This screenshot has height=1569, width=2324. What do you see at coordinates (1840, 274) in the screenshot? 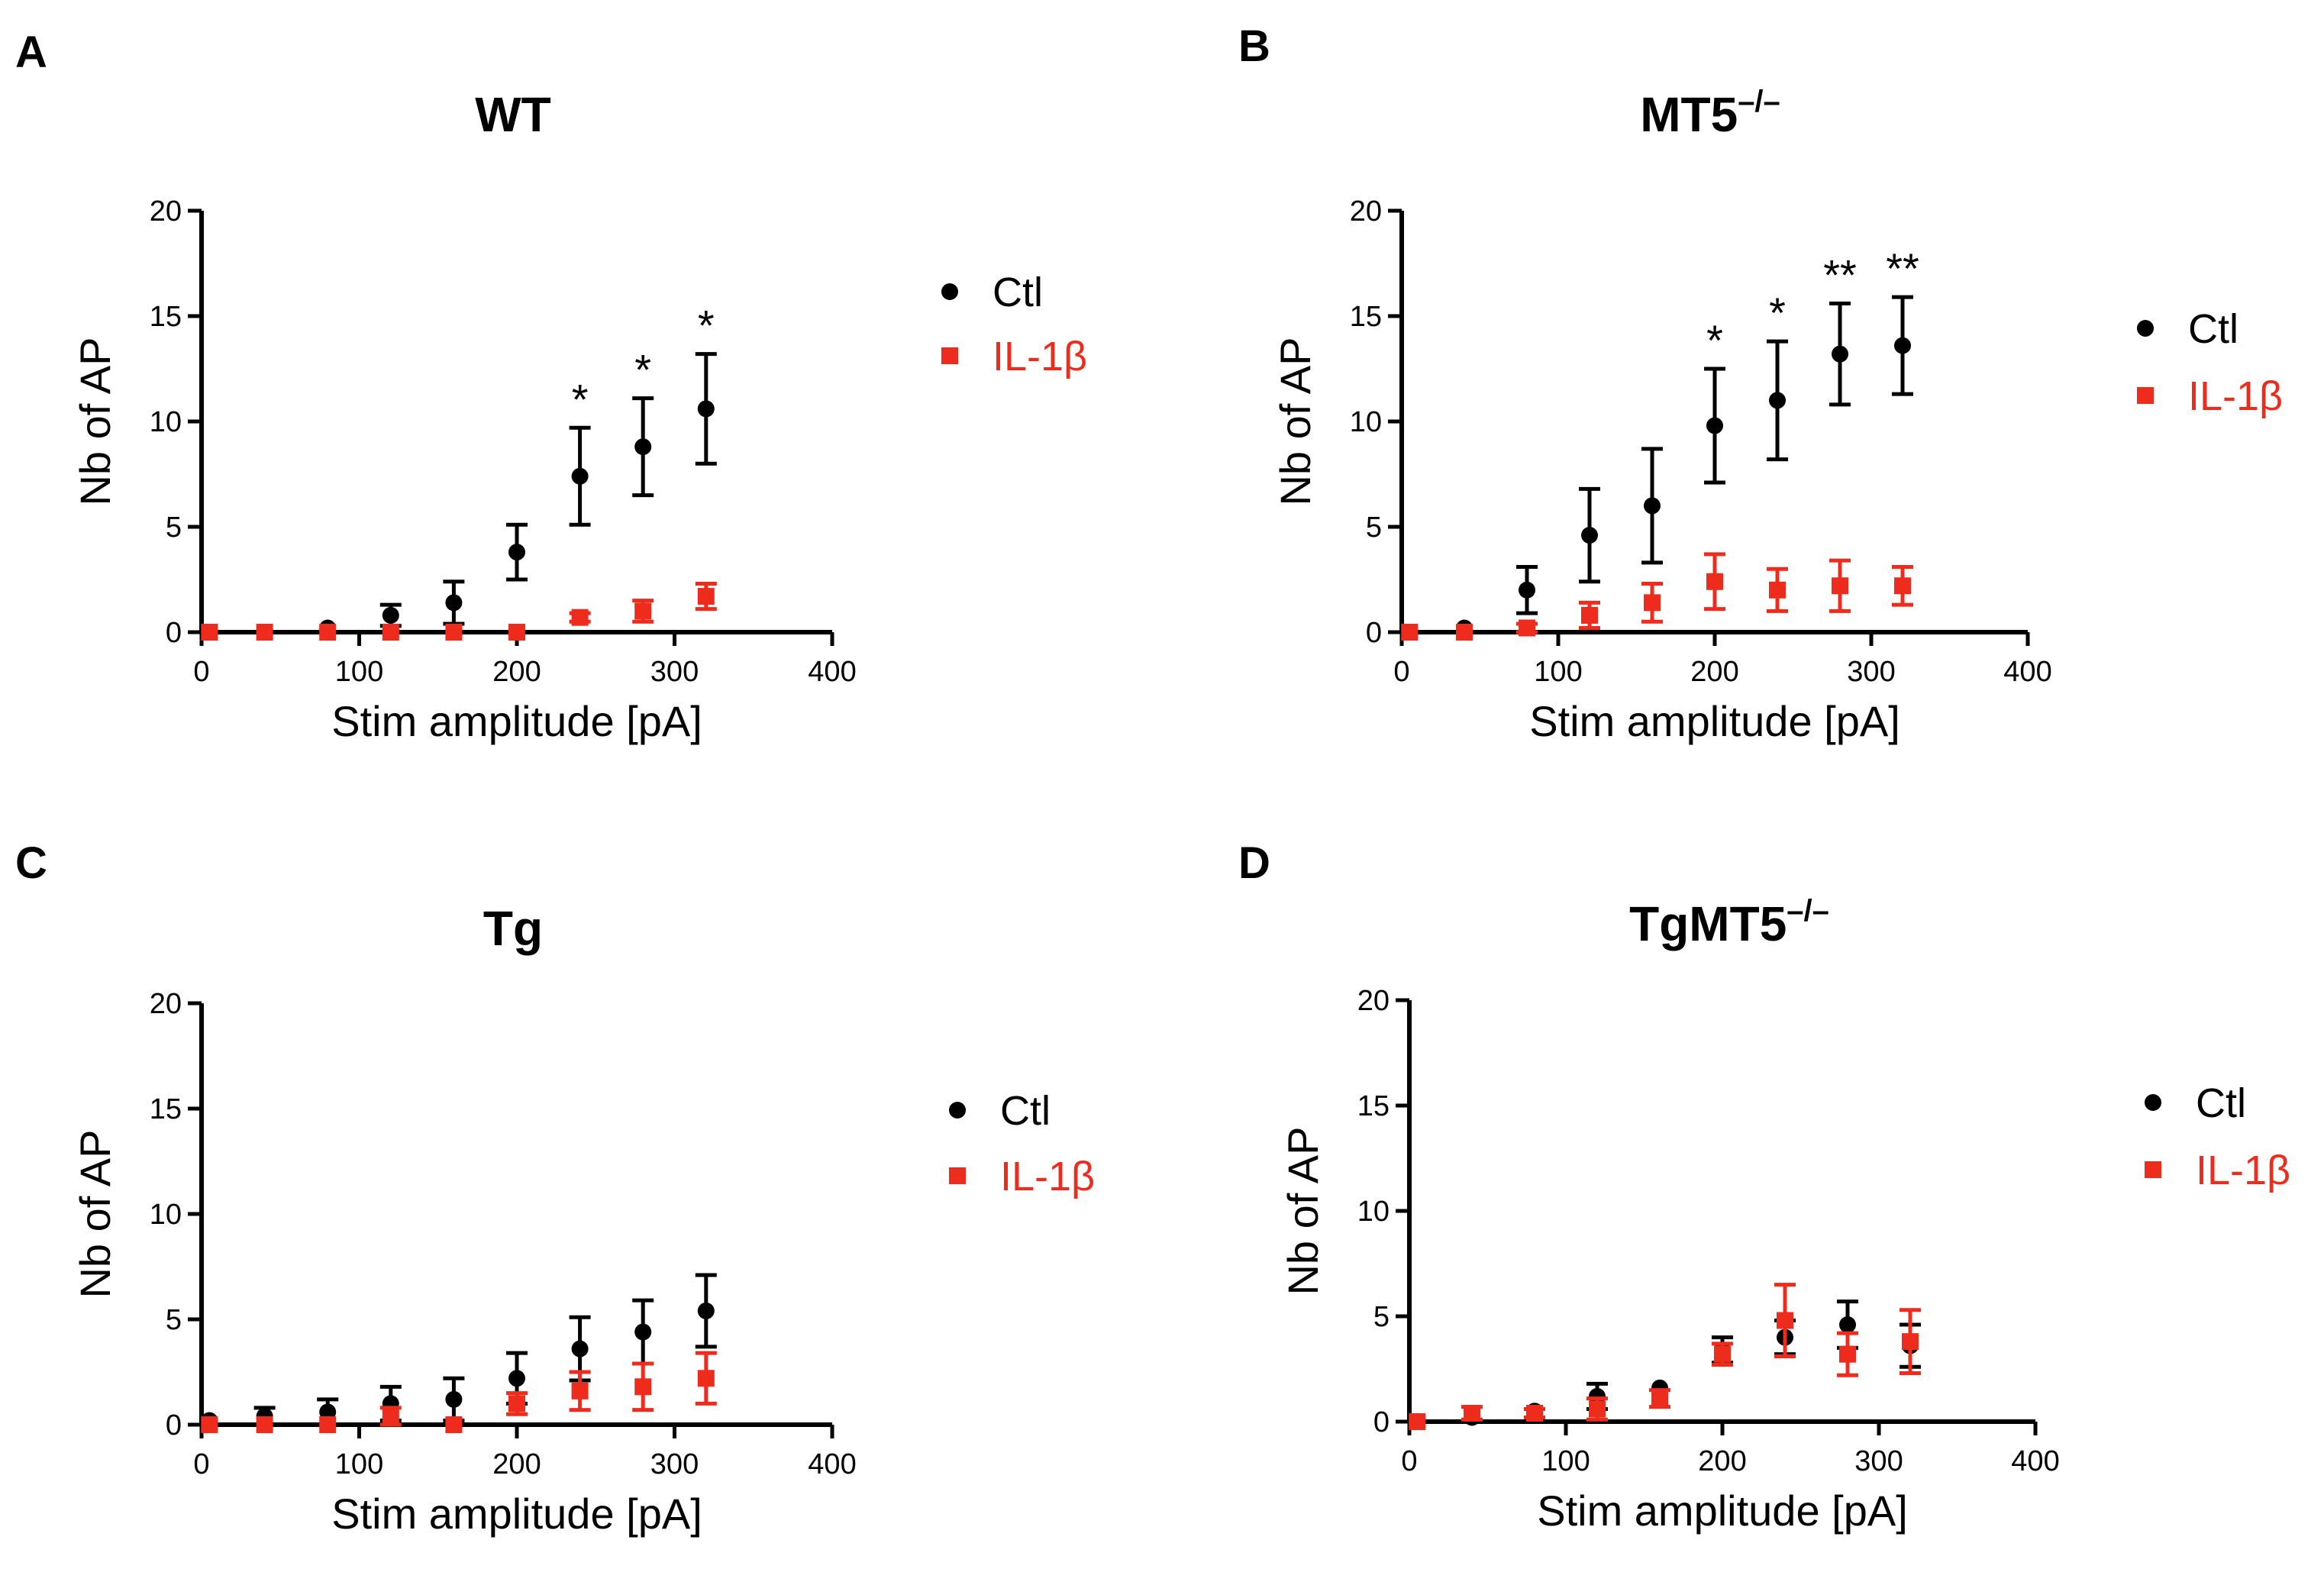
I see `significance-marker: **` at bounding box center [1840, 274].